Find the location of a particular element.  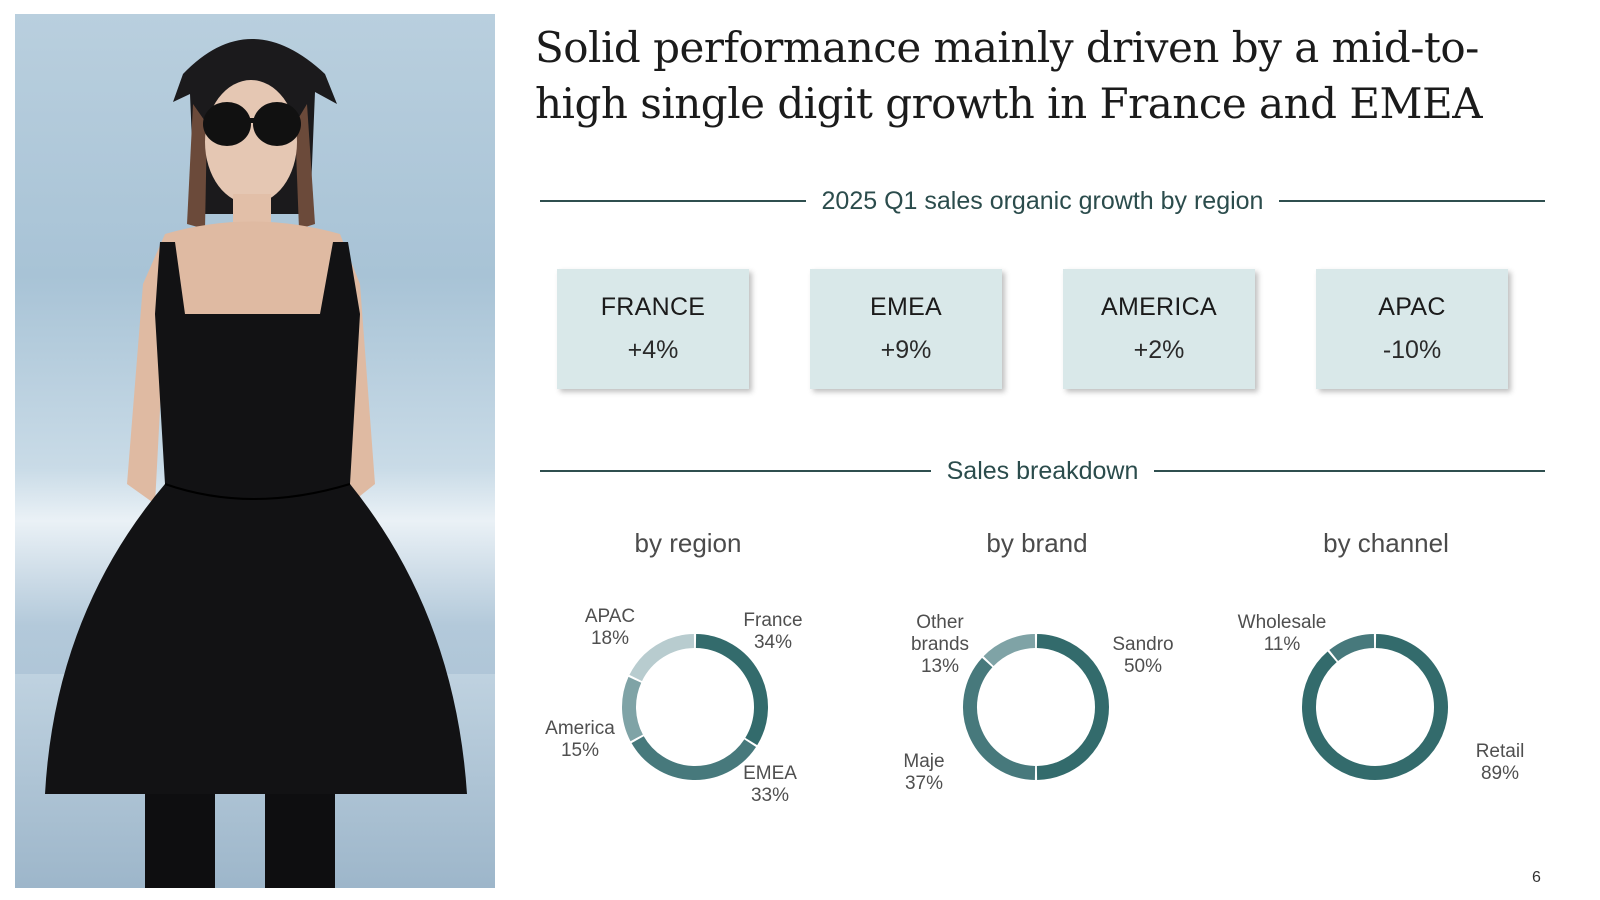

slice-label-maje: Maje 37% is located at coordinates (924, 772).